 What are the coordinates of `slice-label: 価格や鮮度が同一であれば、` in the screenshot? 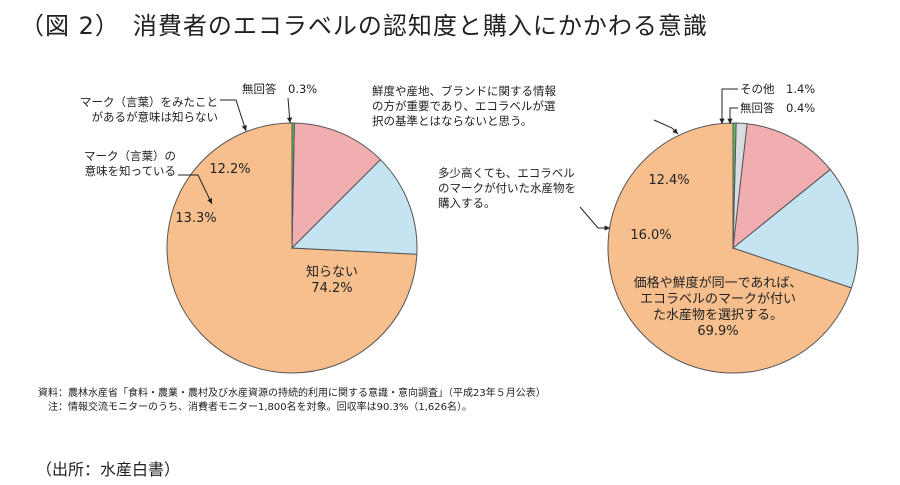 It's located at (718, 283).